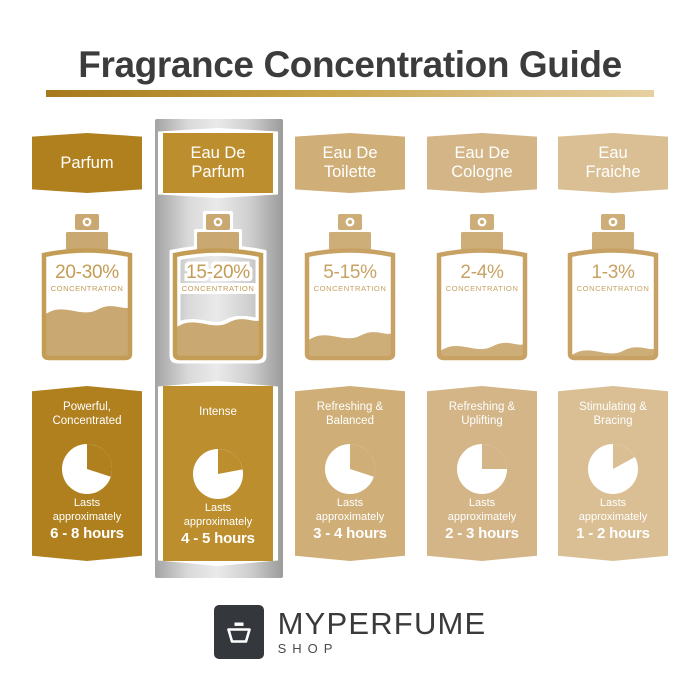  What do you see at coordinates (382, 623) in the screenshot?
I see `logo-name: MYPERFUME` at bounding box center [382, 623].